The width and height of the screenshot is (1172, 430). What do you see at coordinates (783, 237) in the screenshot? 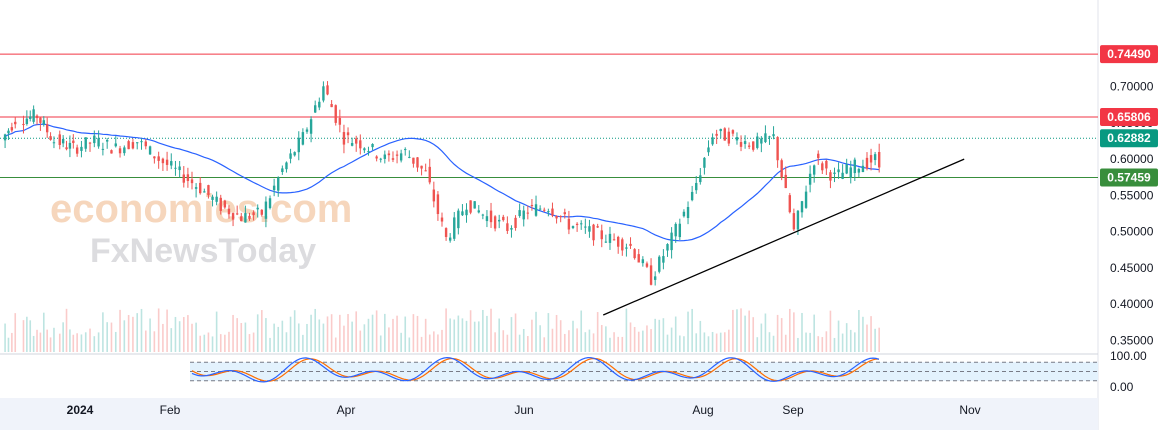
I see `trendline` at bounding box center [783, 237].